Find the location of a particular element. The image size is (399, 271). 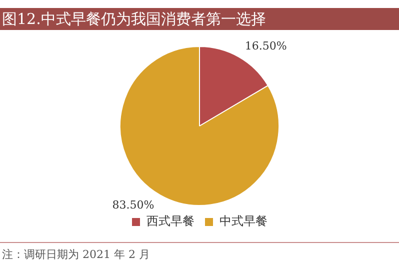

chart-title: 图12.中式早餐仍为我国消费者第一选择 is located at coordinates (199, 19).